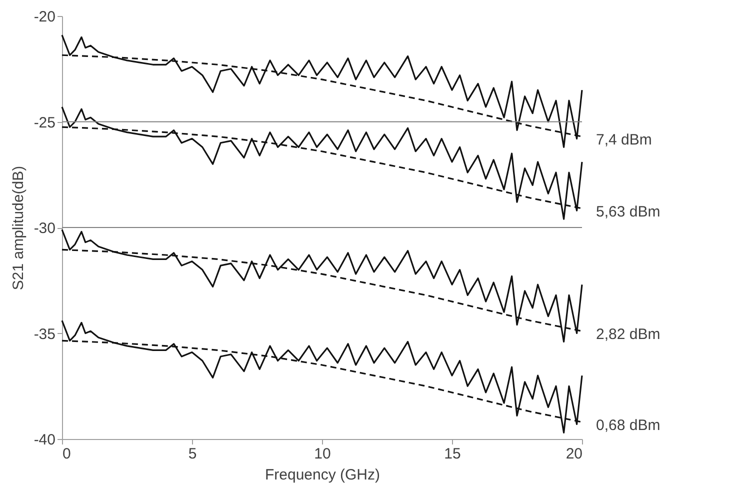 Image resolution: width=732 pixels, height=497 pixels. Describe the element at coordinates (45, 440) in the screenshot. I see `y-tick-label: -40` at that location.